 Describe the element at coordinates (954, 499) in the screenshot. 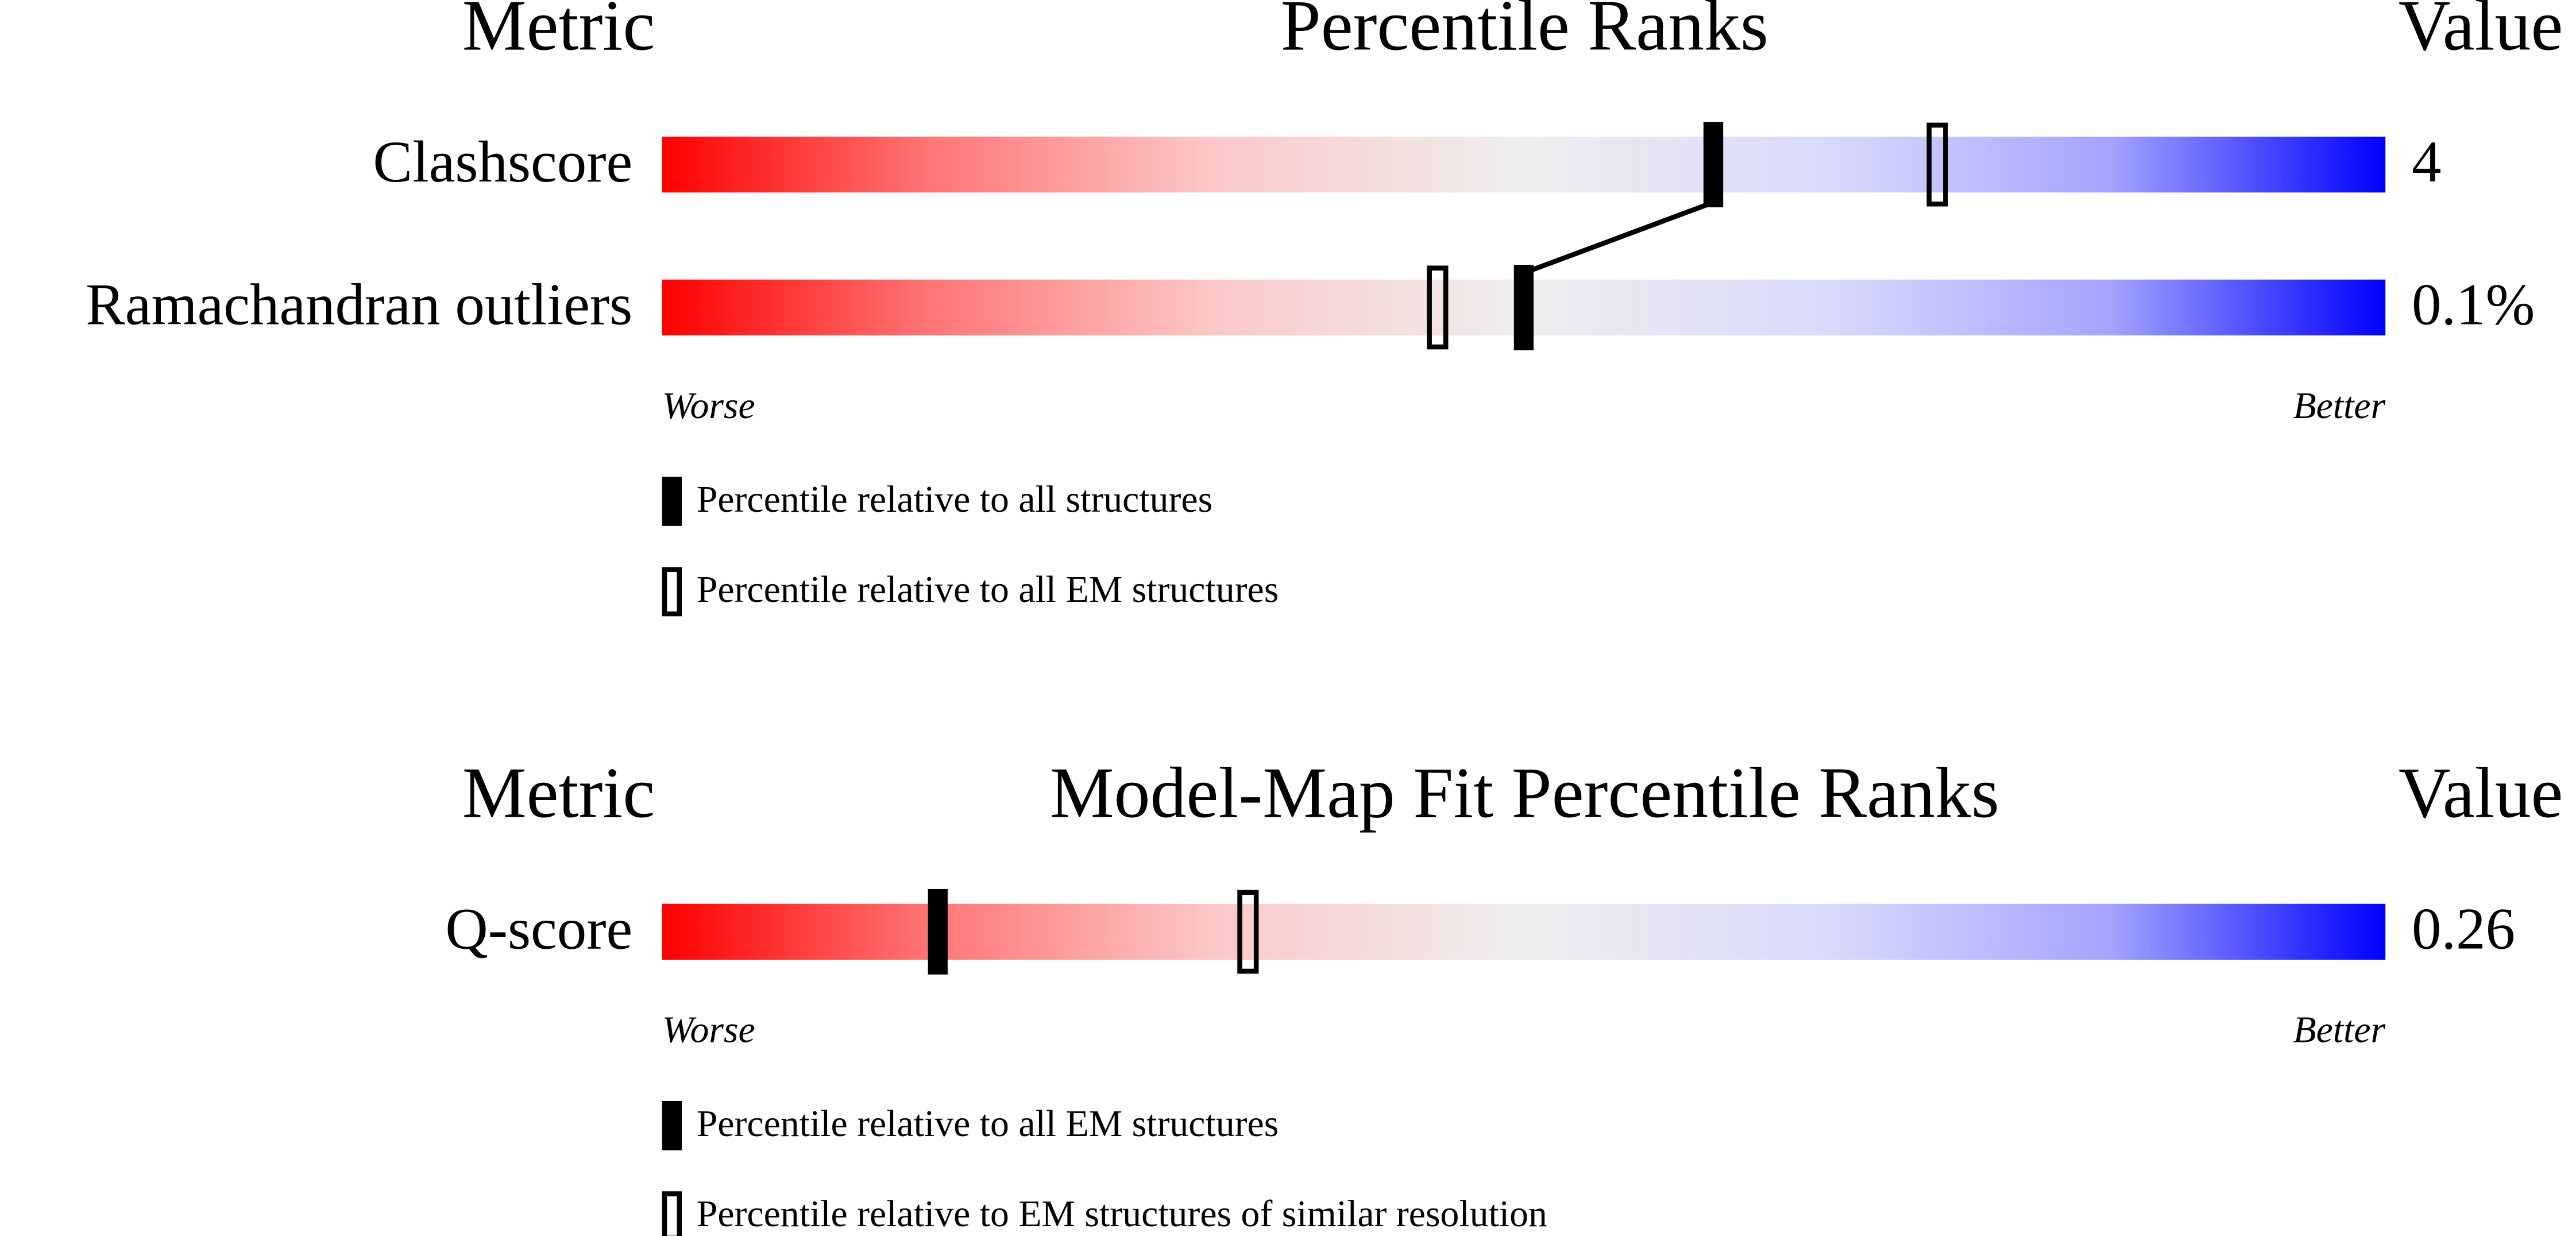

I see `legend-label: Percentile relative to all structures` at that location.